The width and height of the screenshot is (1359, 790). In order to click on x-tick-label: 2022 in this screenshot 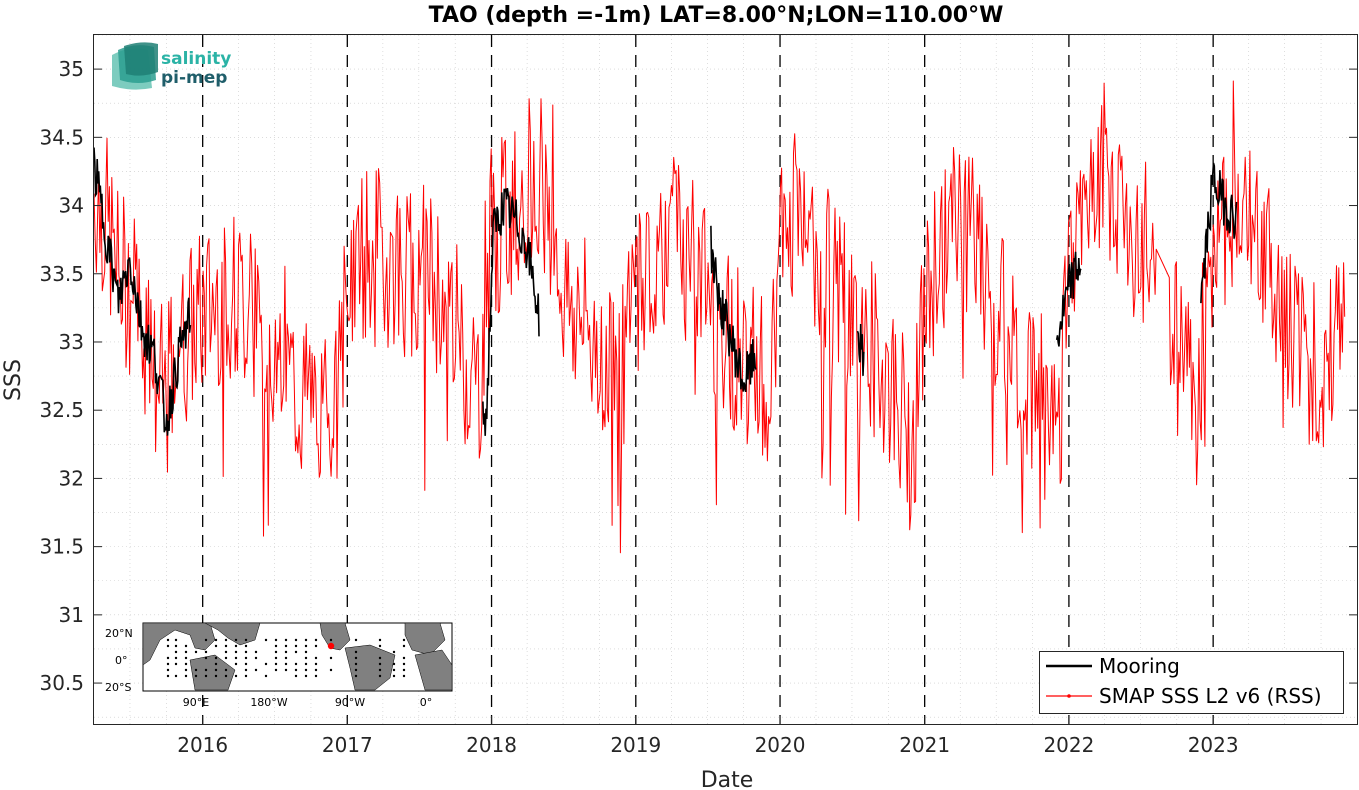, I will do `click(1068, 745)`.